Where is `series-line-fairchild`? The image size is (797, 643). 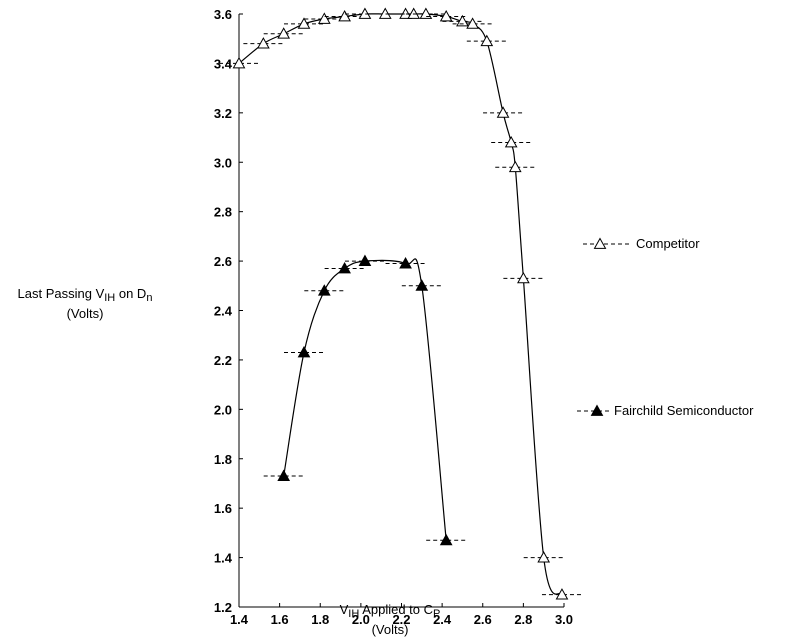
series-line-fairchild is located at coordinates (365, 399).